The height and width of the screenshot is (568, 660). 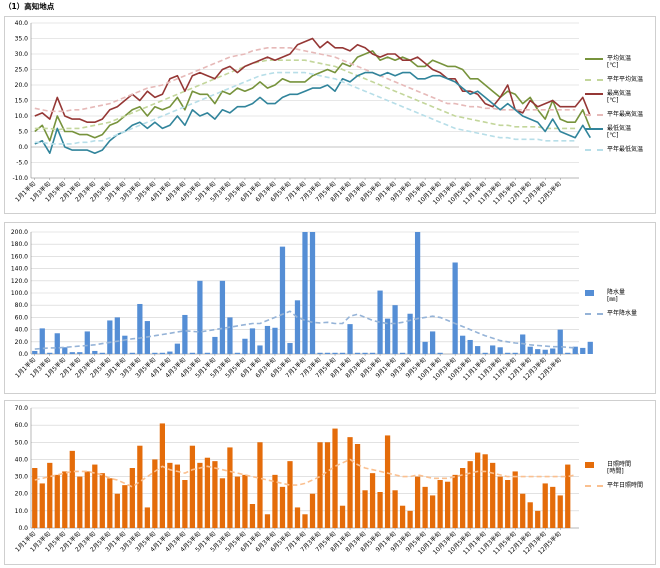 I want to click on legend-label: 平年日照時間, so click(x=625, y=485).